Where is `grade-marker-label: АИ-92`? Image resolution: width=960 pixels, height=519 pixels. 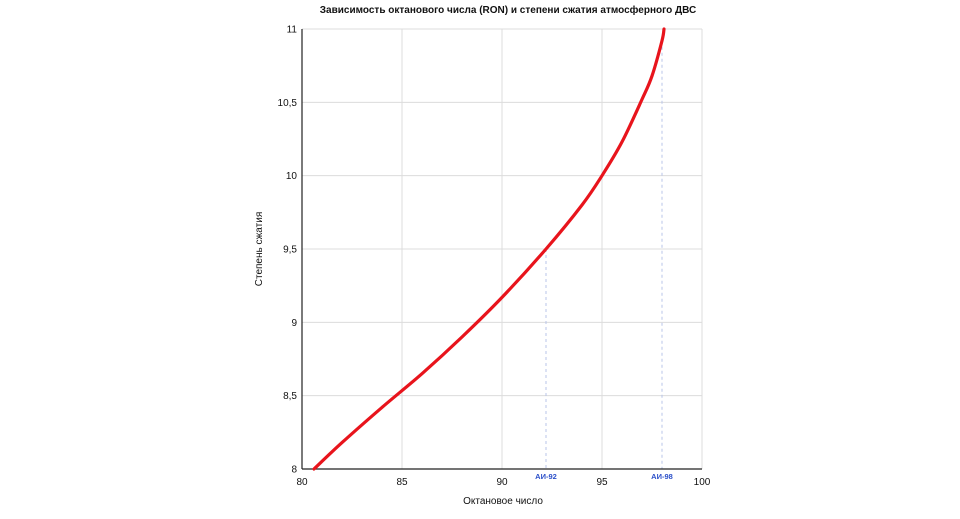 grade-marker-label: АИ-92 is located at coordinates (546, 476).